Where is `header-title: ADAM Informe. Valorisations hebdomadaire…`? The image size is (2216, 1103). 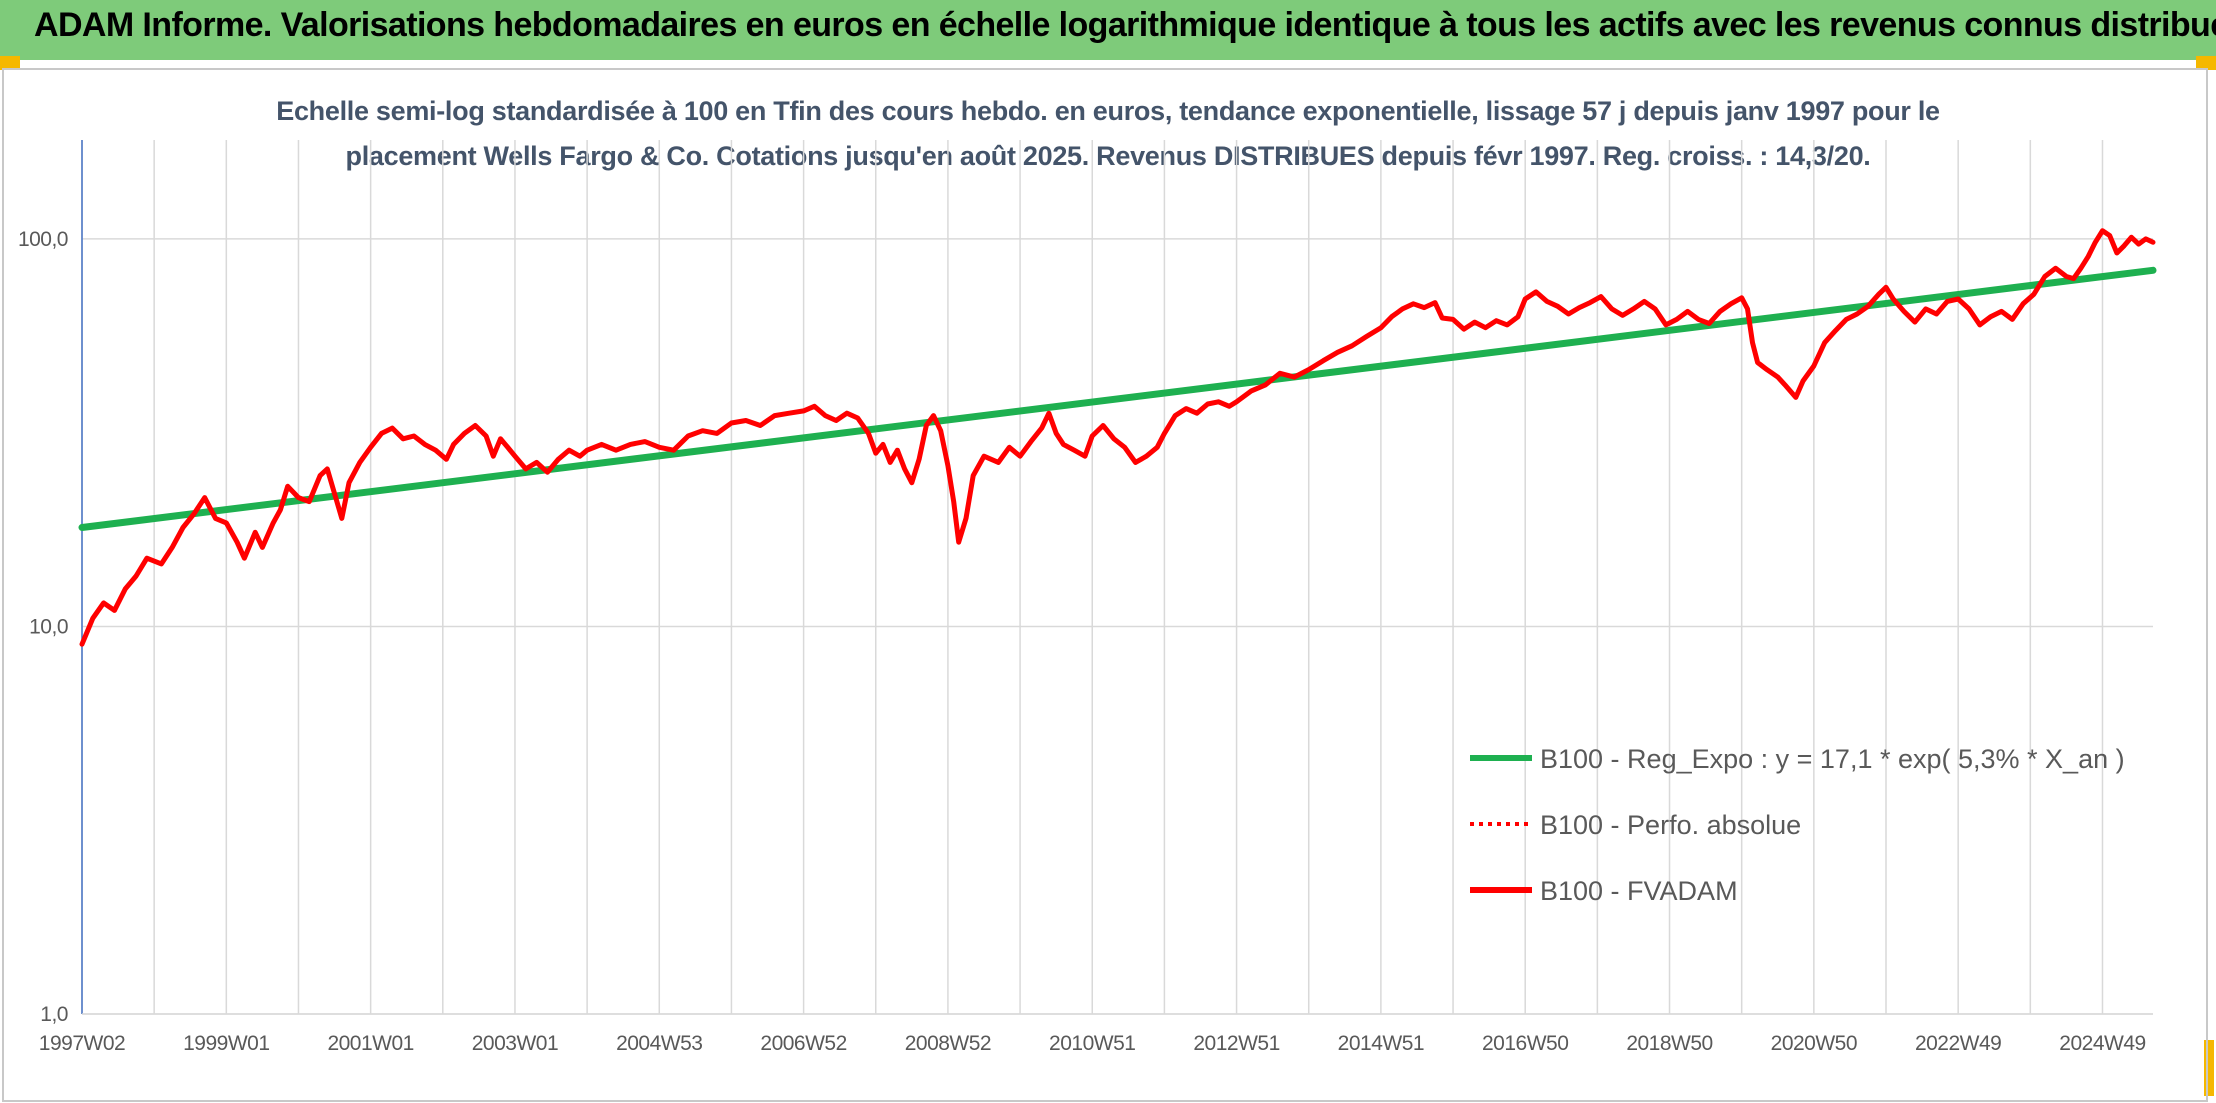 header-title: ADAM Informe. Valorisations hebdomadaire… is located at coordinates (1125, 25).